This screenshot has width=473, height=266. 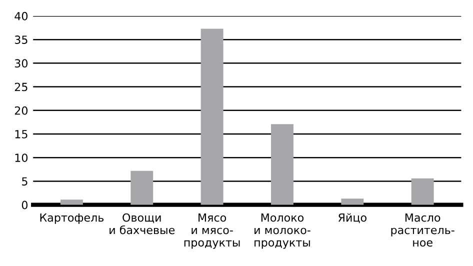 What do you see at coordinates (282, 231) in the screenshot?
I see `x-tick-label: Молоко и молоко- продукты` at bounding box center [282, 231].